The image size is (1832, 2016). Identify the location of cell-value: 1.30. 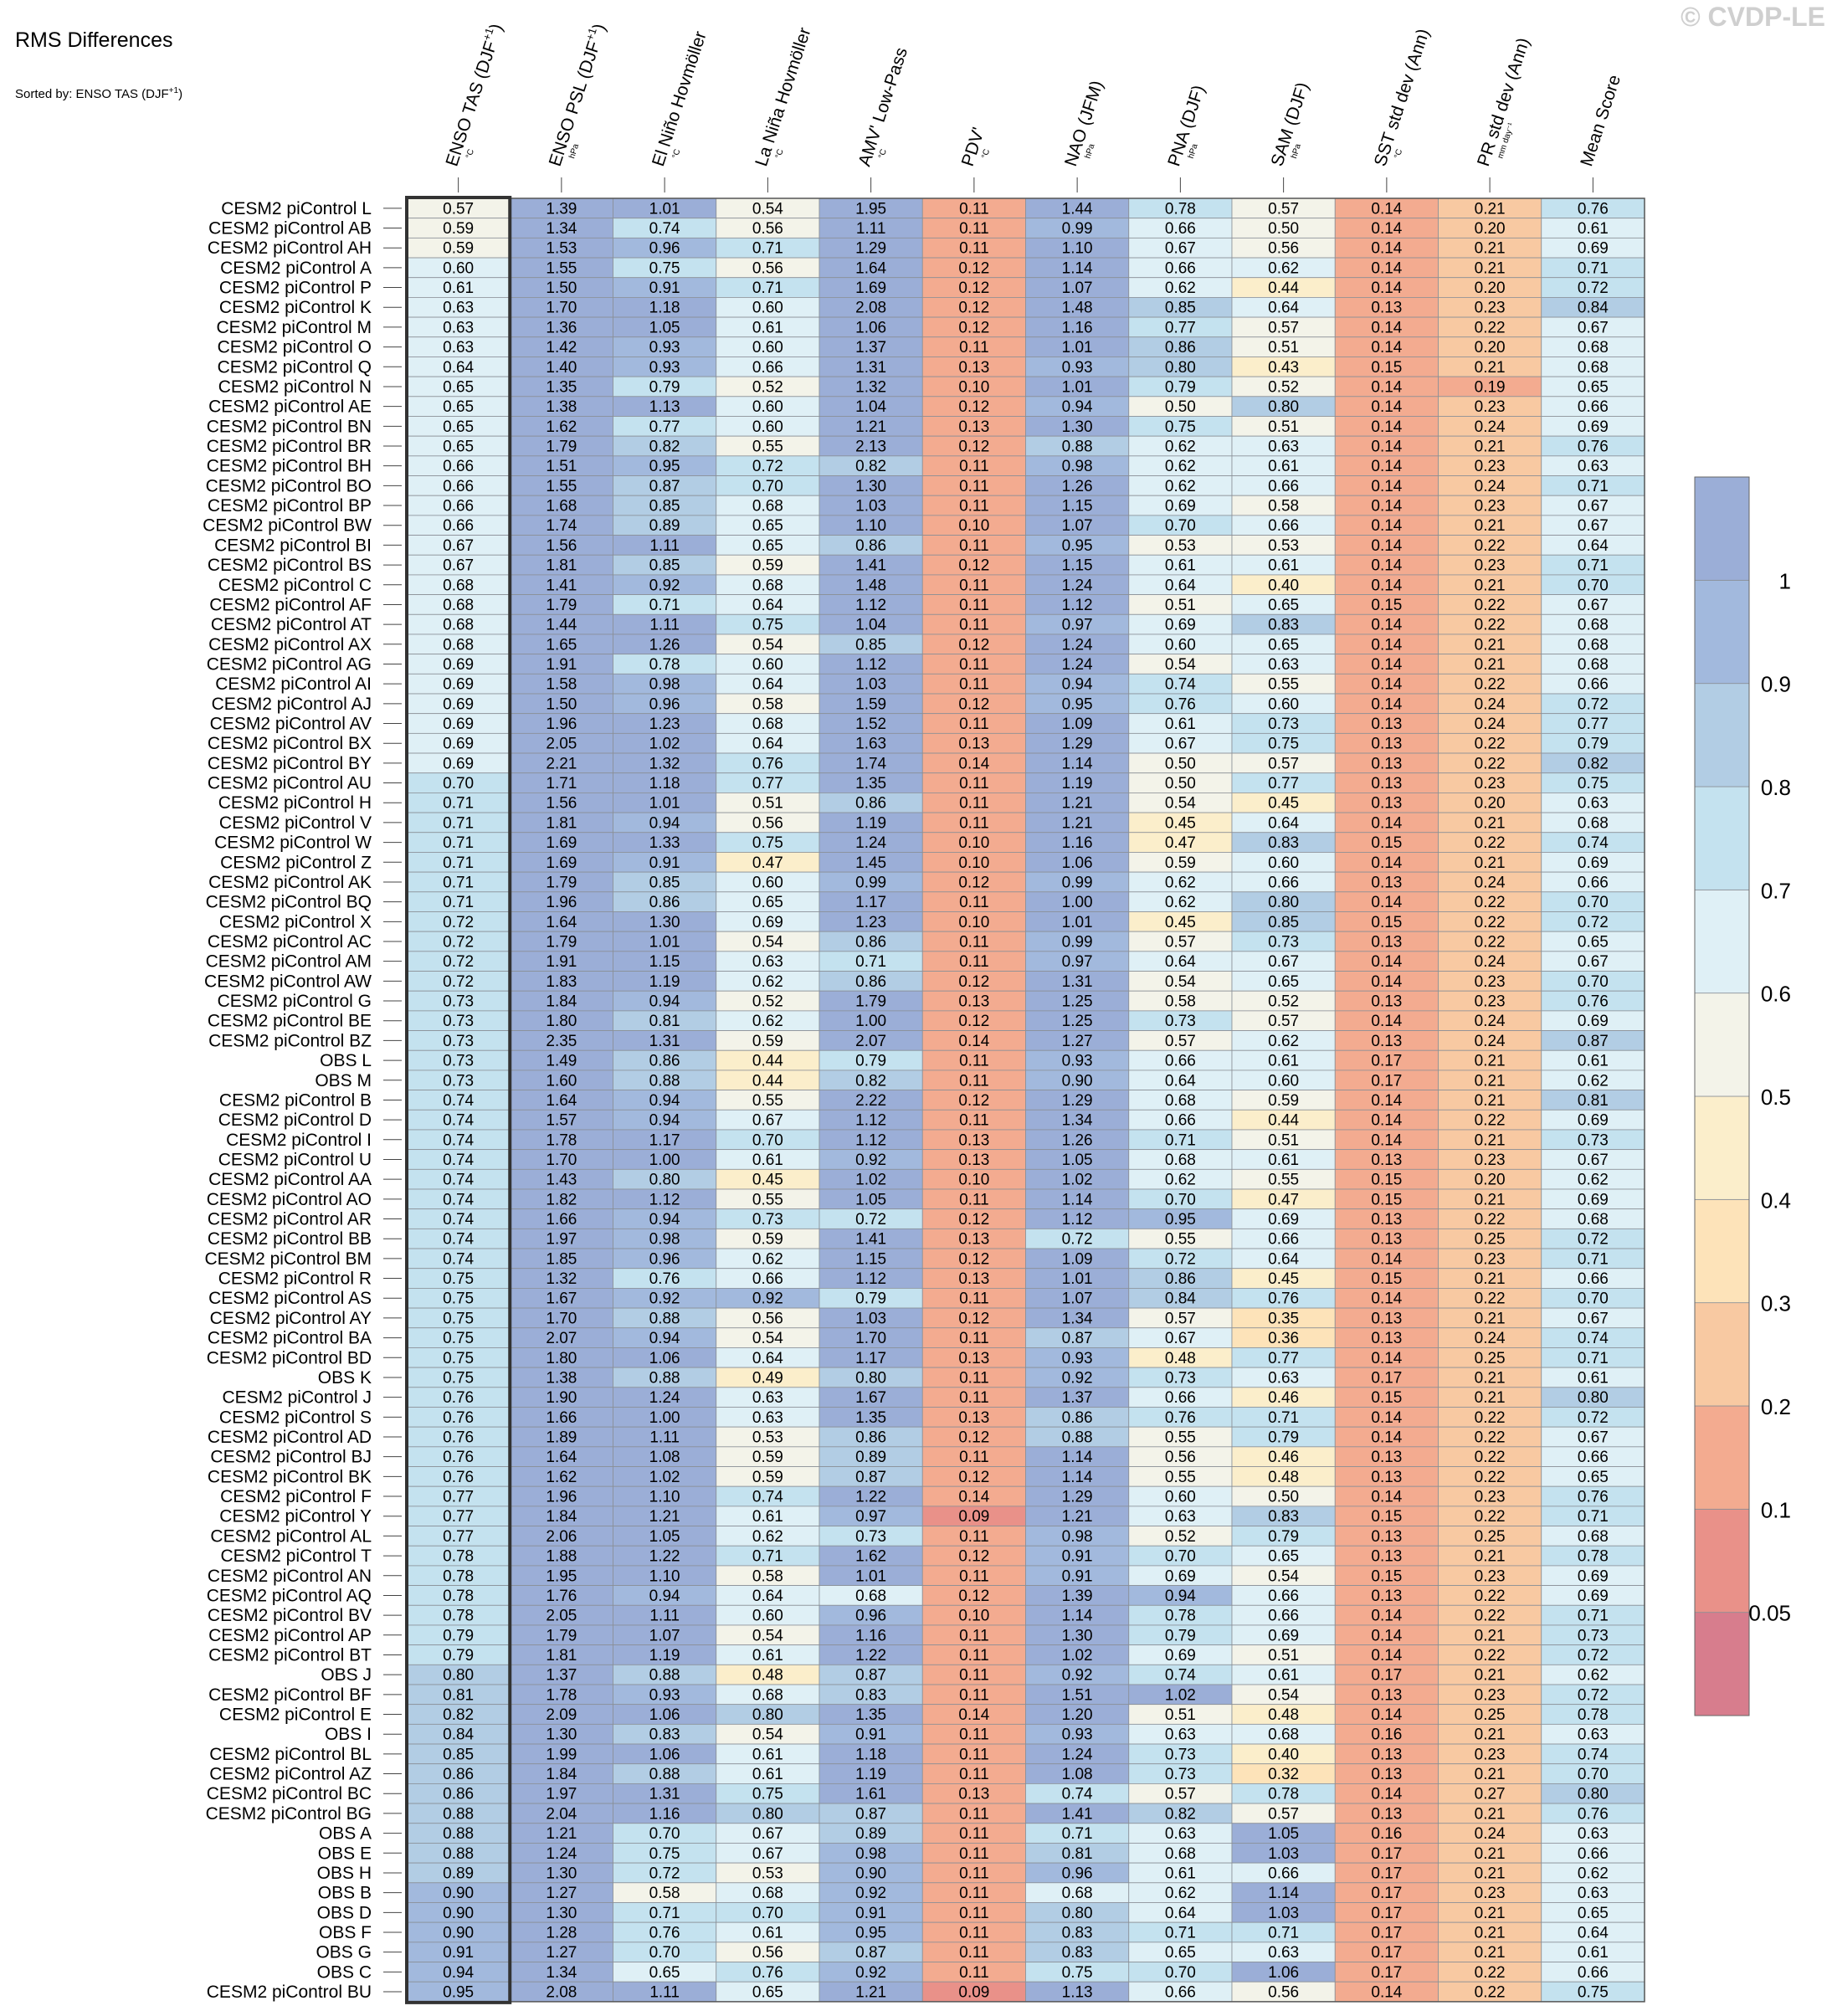
(664, 923).